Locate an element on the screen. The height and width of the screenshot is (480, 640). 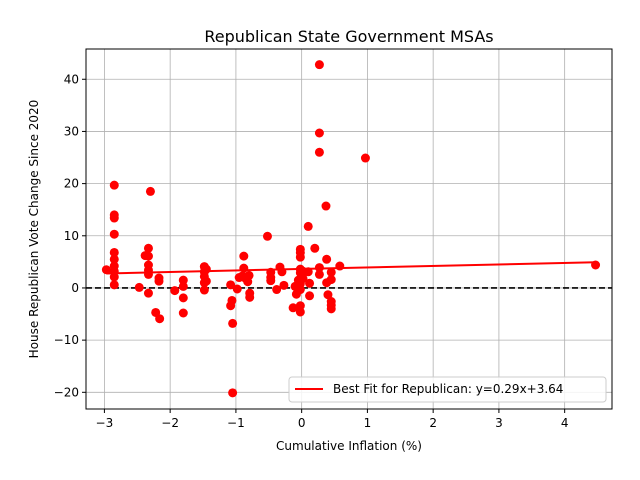
x-tick-label: 3 is located at coordinates (499, 423).